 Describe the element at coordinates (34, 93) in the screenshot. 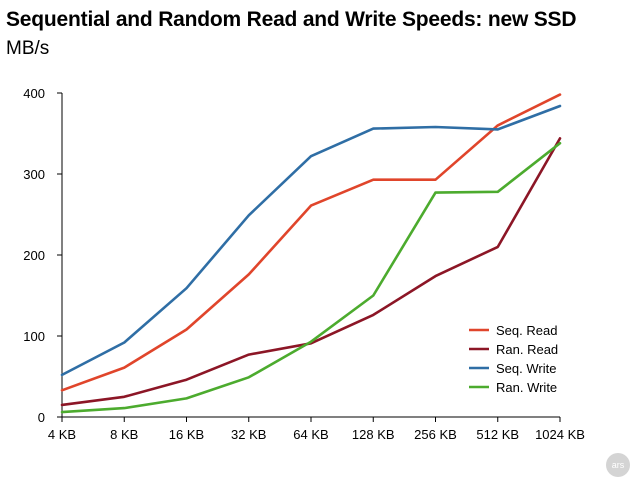

I see `y-tick-label: 400` at that location.